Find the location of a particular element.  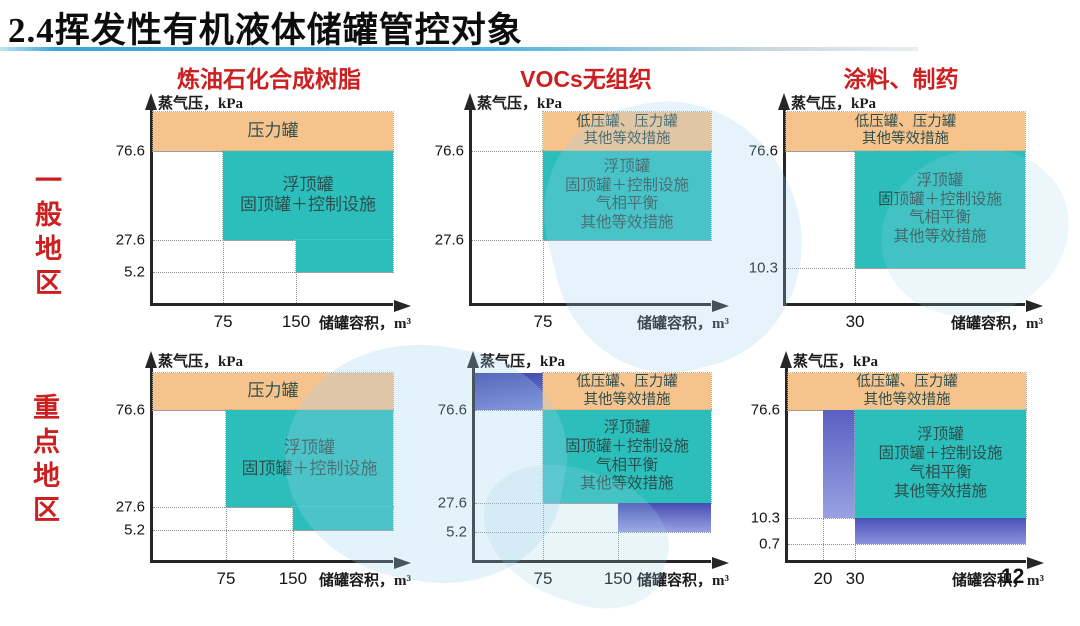

page-number: 12 is located at coordinates (1013, 576).